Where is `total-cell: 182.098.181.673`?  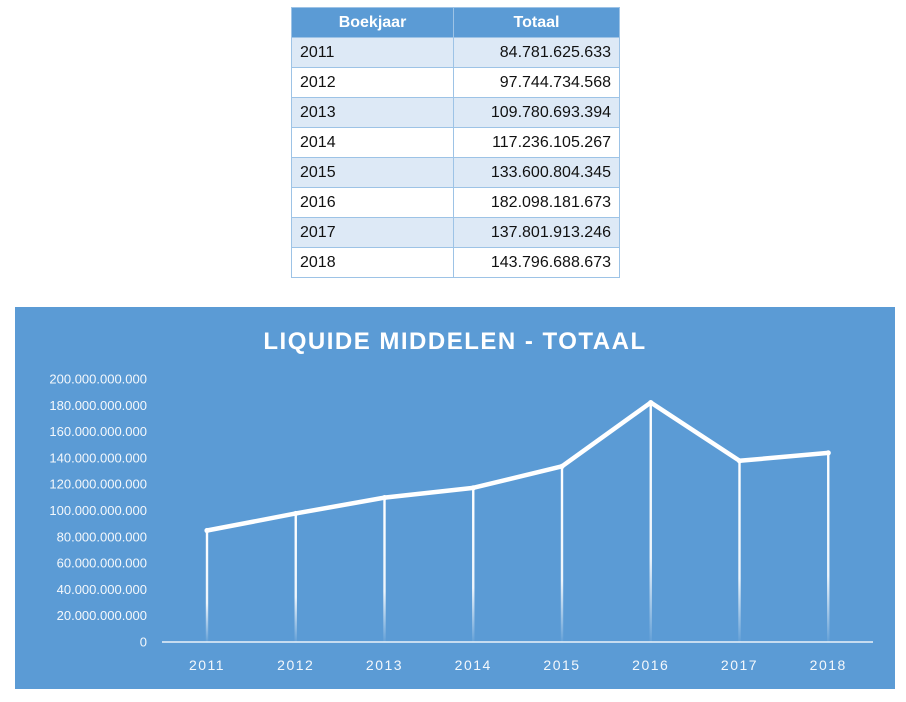
total-cell: 182.098.181.673 is located at coordinates (536, 202).